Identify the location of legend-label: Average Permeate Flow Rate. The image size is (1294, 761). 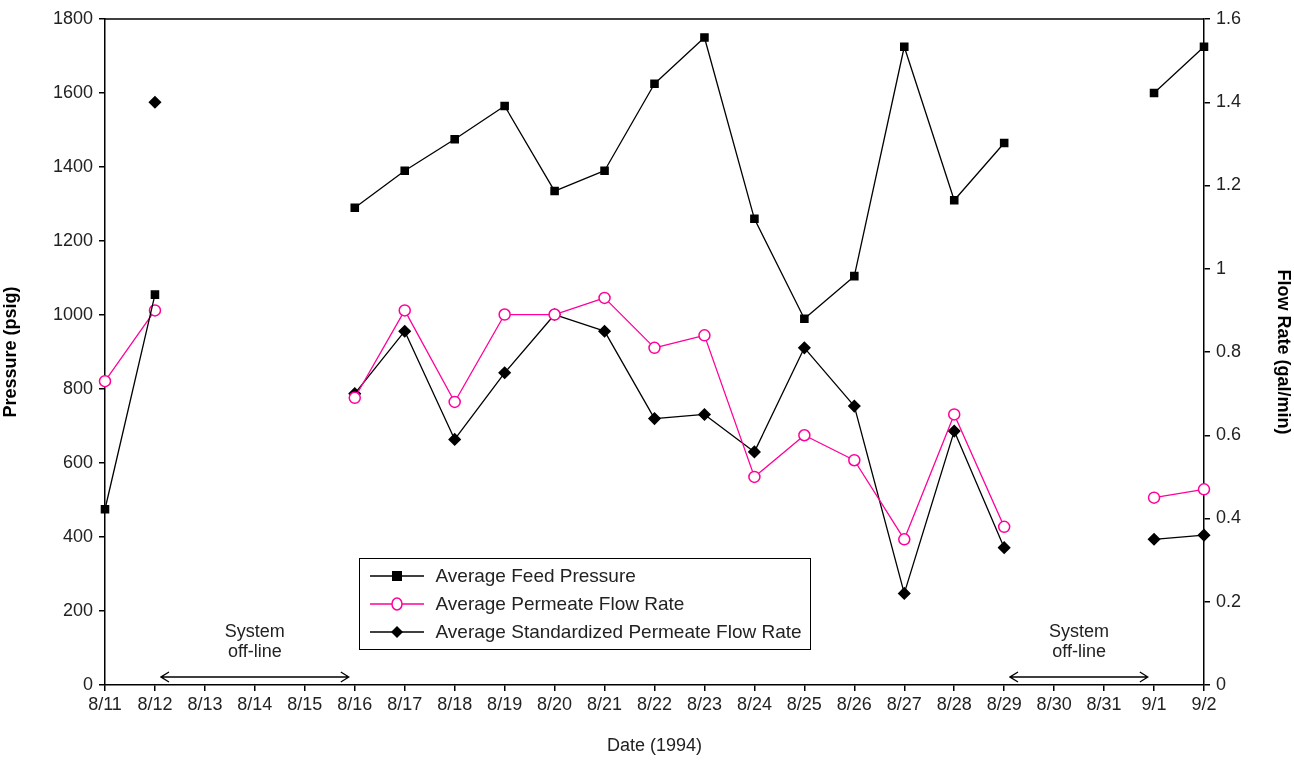
(560, 604).